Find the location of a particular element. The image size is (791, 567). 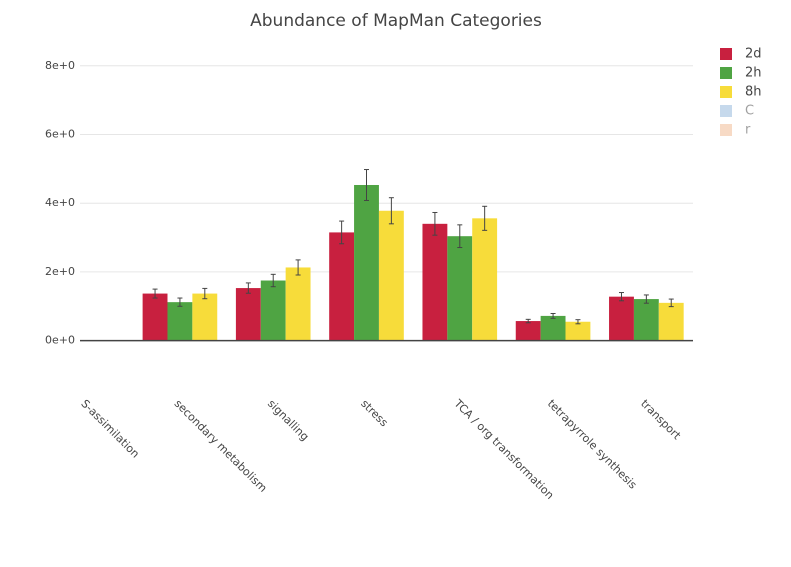

legend-label: 2h is located at coordinates (753, 73).